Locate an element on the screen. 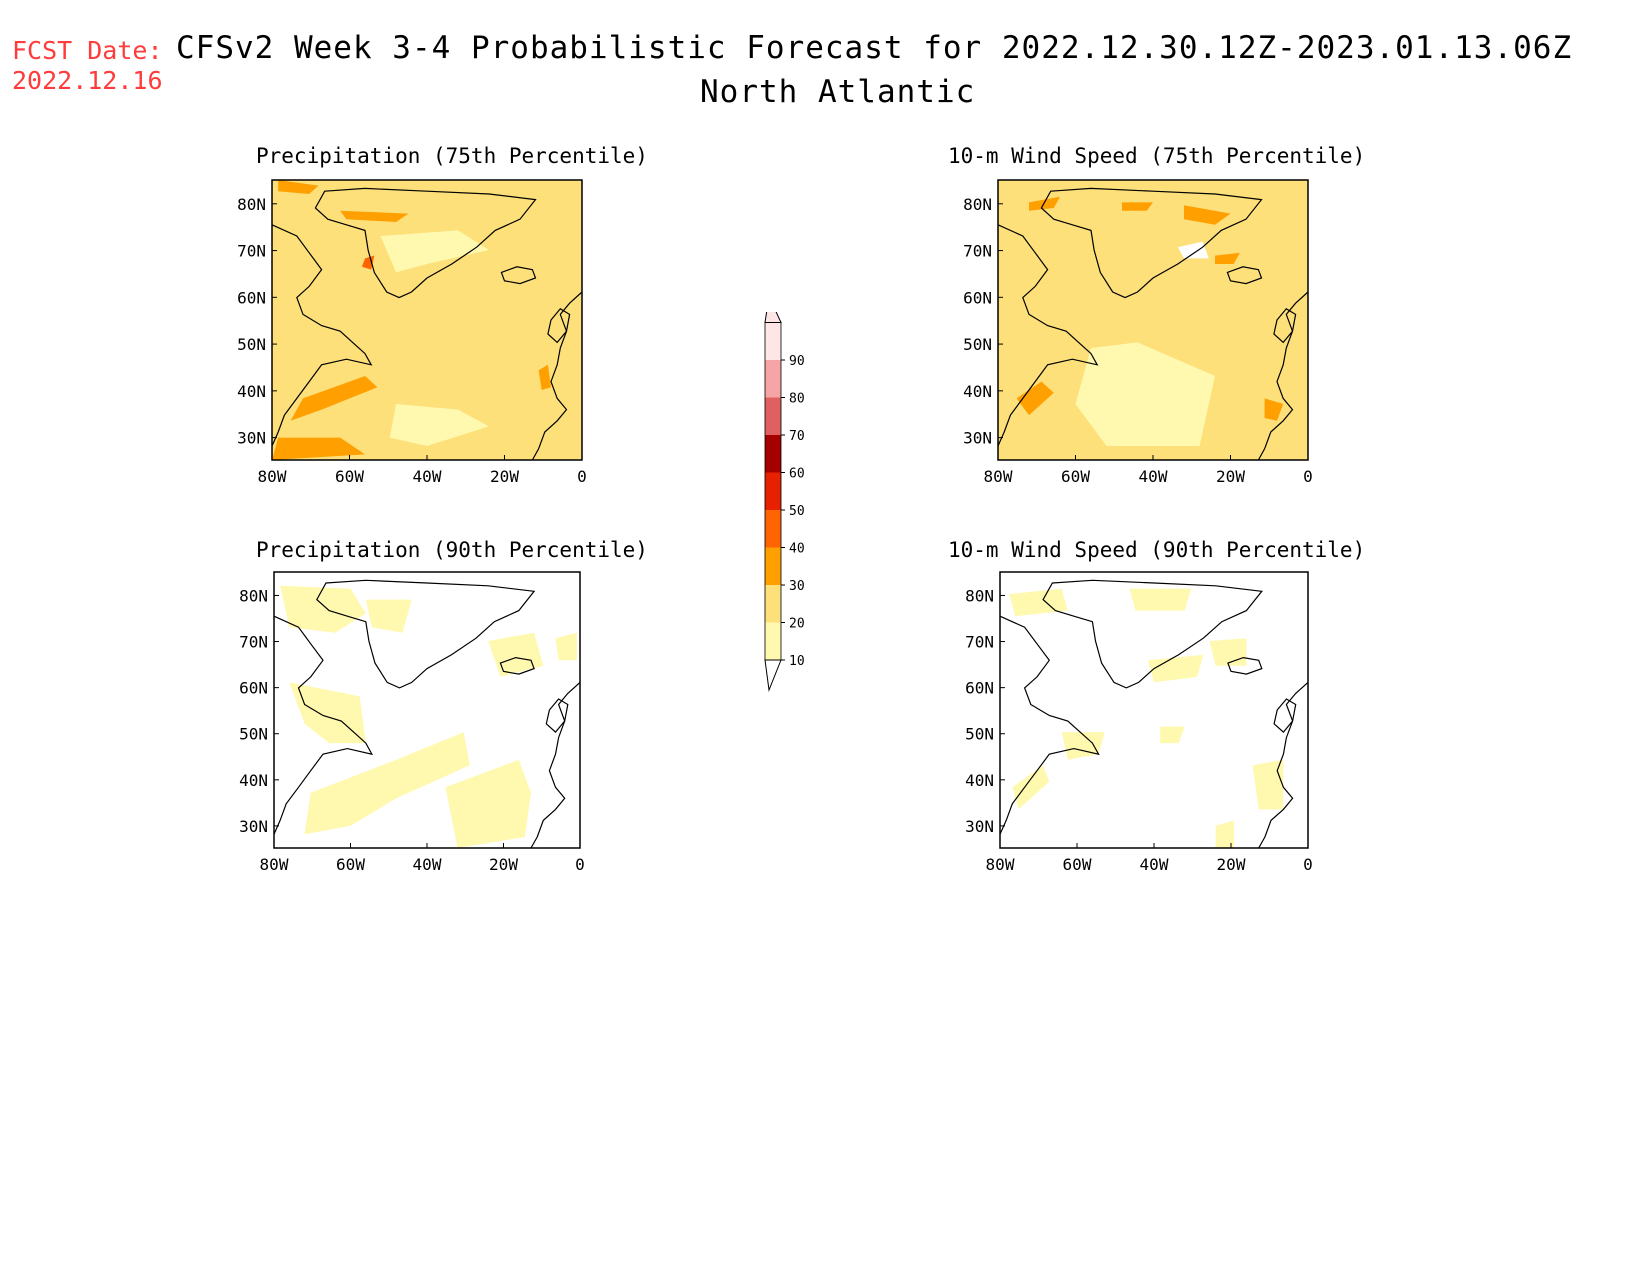 The height and width of the screenshot is (1275, 1650). panel-title-wind-90: 10-m Wind Speed (90th Percentile) is located at coordinates (1157, 550).